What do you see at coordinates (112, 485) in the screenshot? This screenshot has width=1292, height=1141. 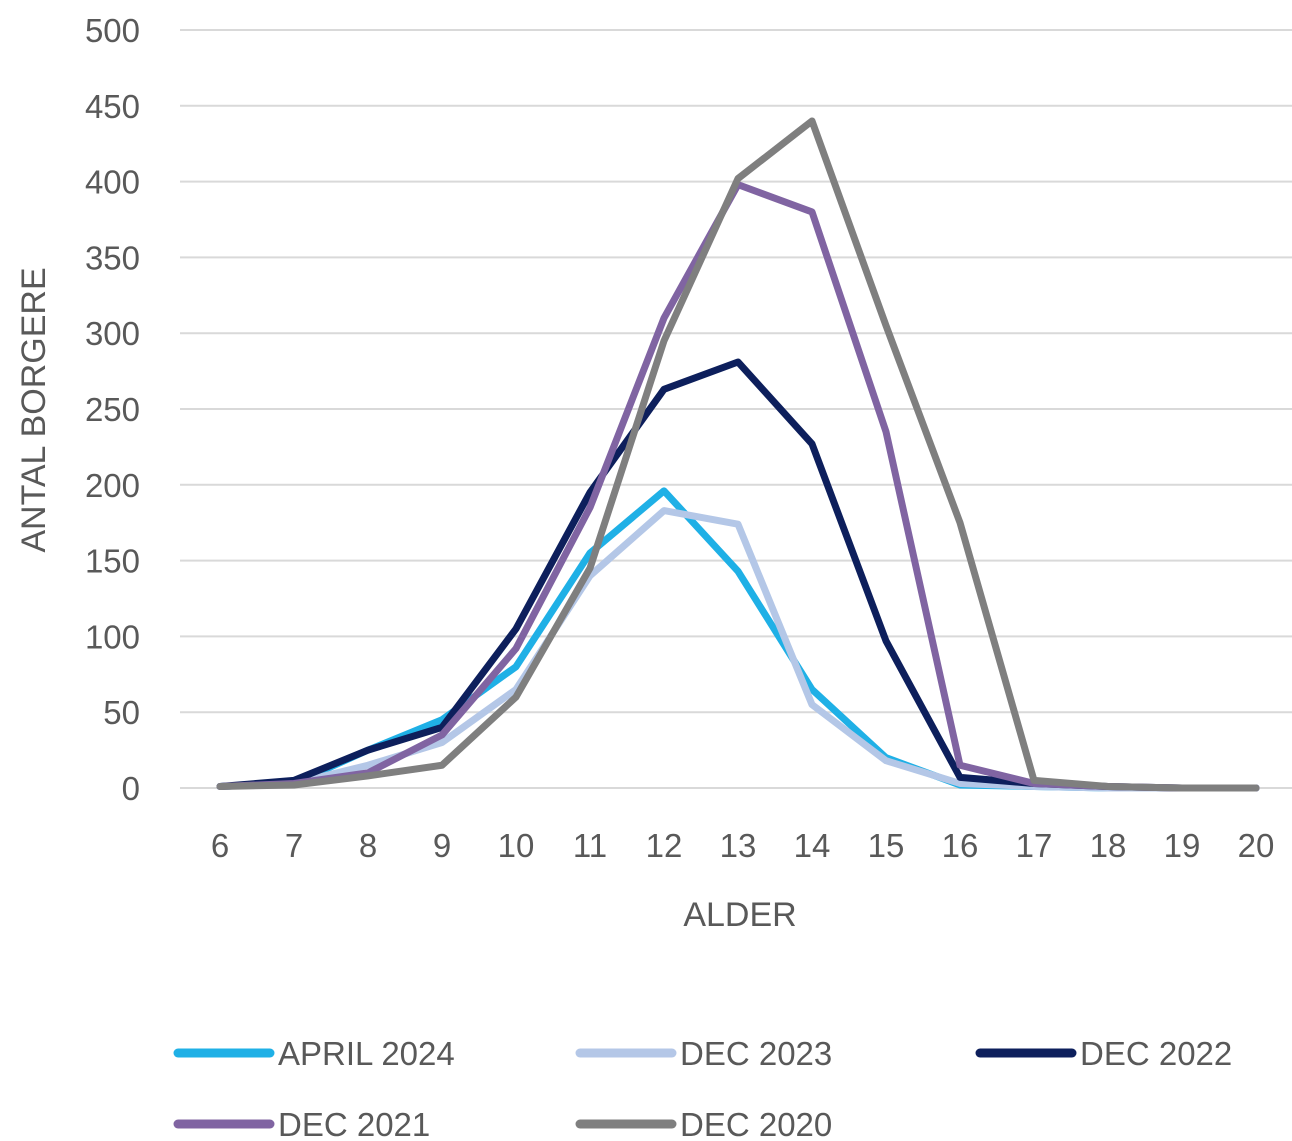 I see `y-tick-label: 200` at bounding box center [112, 485].